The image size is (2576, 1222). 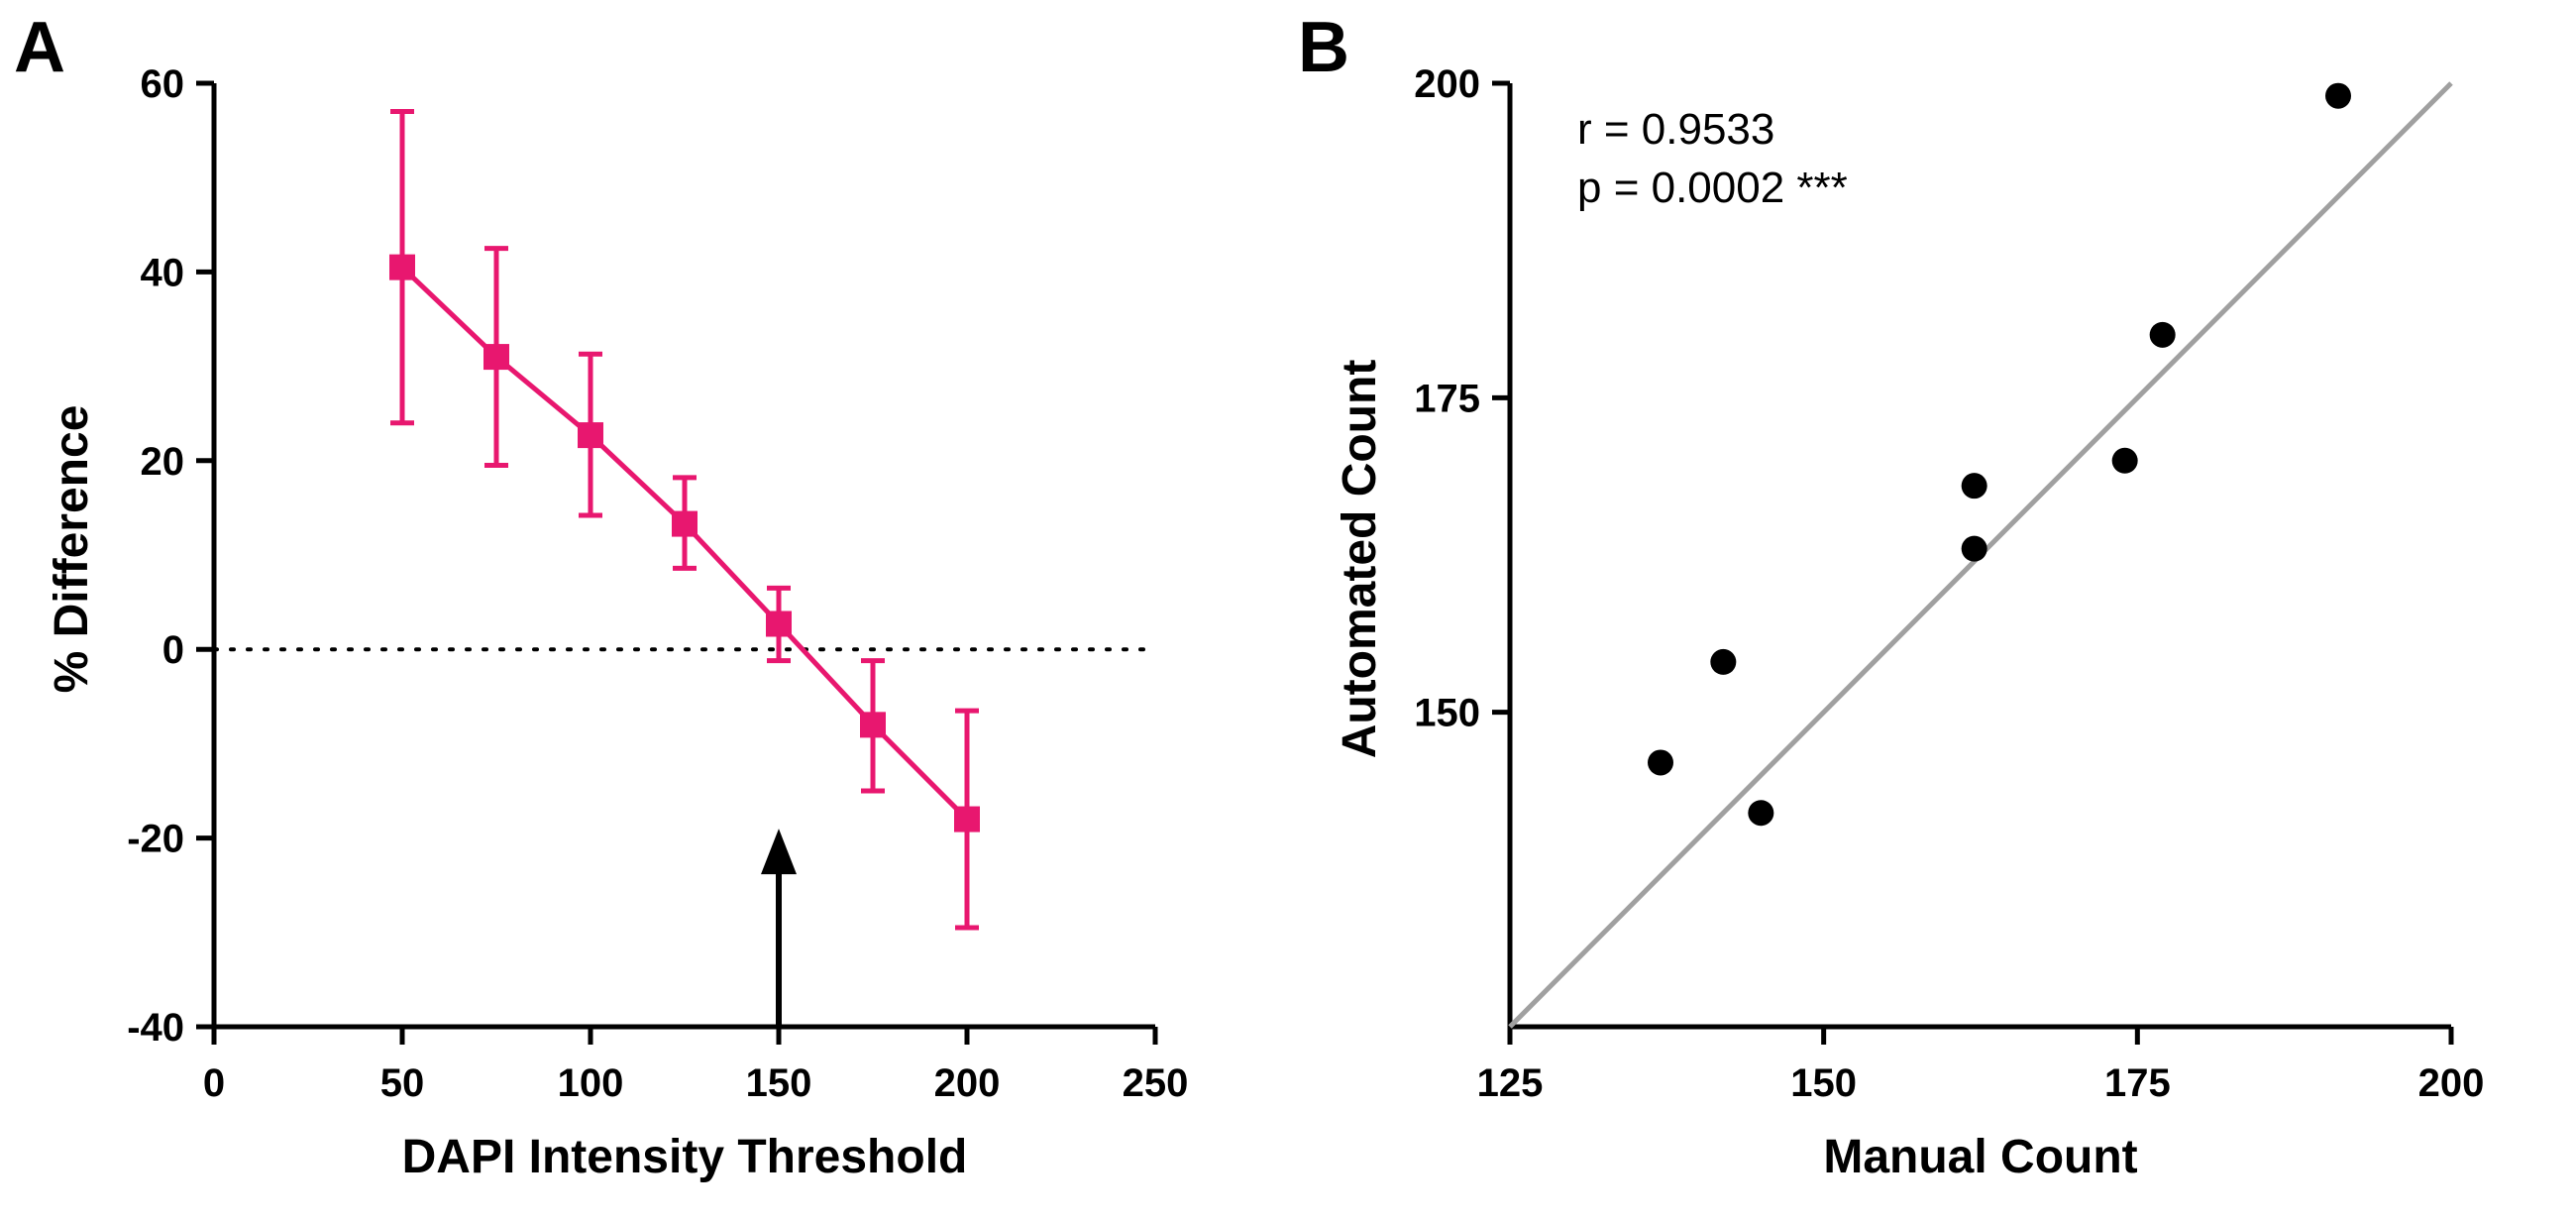 What do you see at coordinates (1510, 1083) in the screenshot?
I see `panel-b-x-tick-label: 125` at bounding box center [1510, 1083].